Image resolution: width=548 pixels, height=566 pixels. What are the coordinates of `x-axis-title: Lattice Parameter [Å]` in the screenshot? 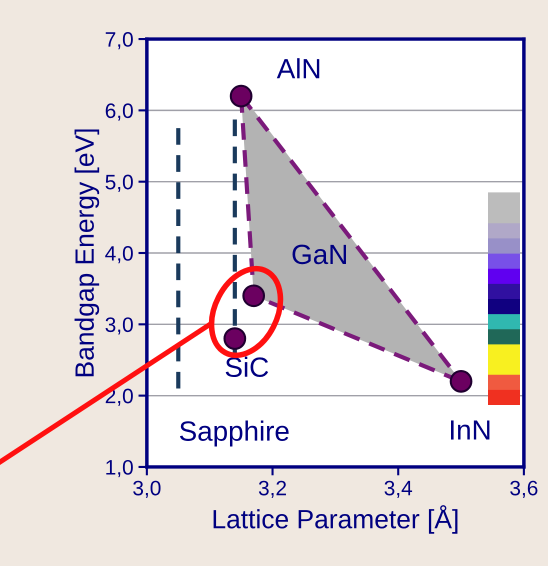 It's located at (336, 519).